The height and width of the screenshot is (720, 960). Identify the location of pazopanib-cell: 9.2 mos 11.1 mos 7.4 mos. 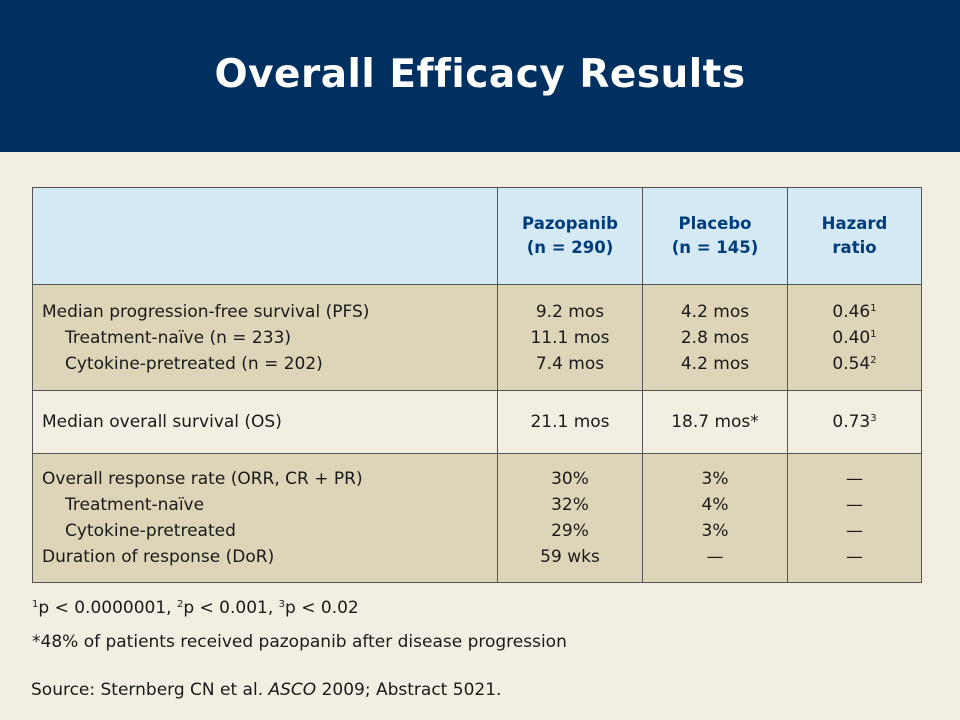
(570, 337).